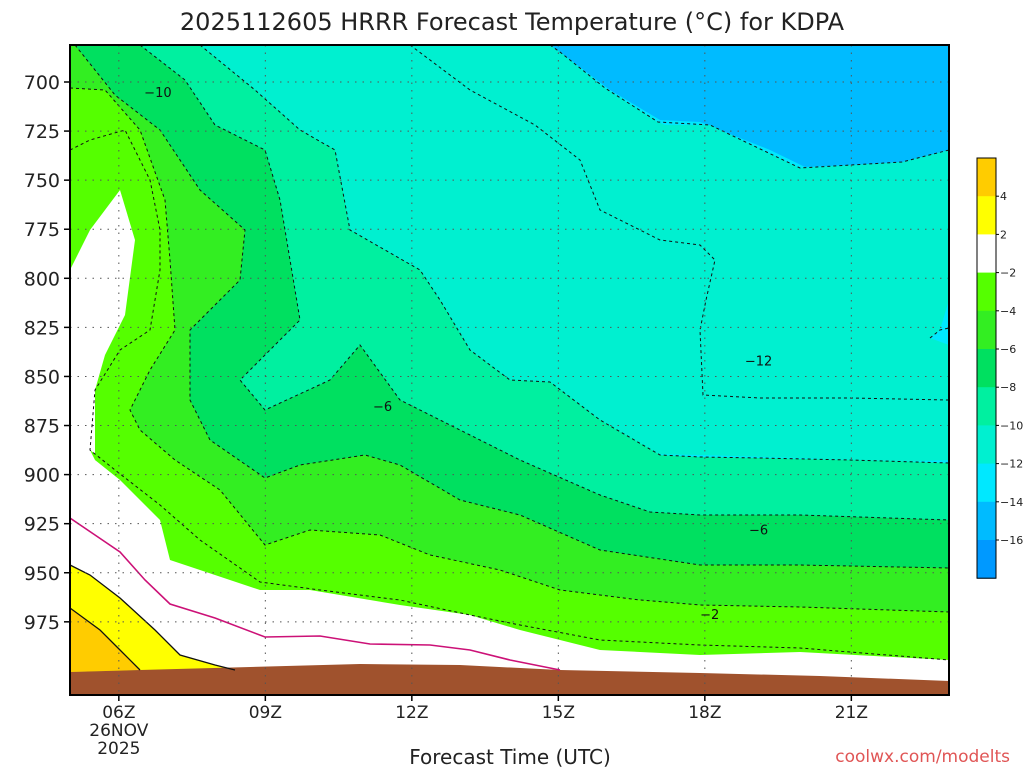  Describe the element at coordinates (315, 594) in the screenshot. I see `zero-degree-isotherm` at that location.